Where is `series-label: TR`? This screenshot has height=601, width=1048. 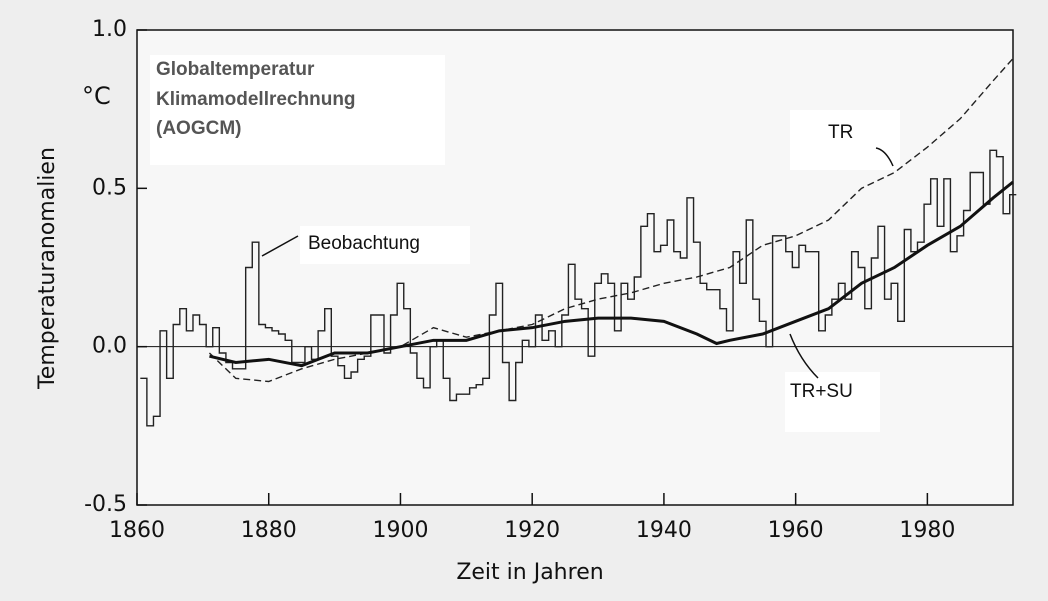
series-label: TR is located at coordinates (840, 132).